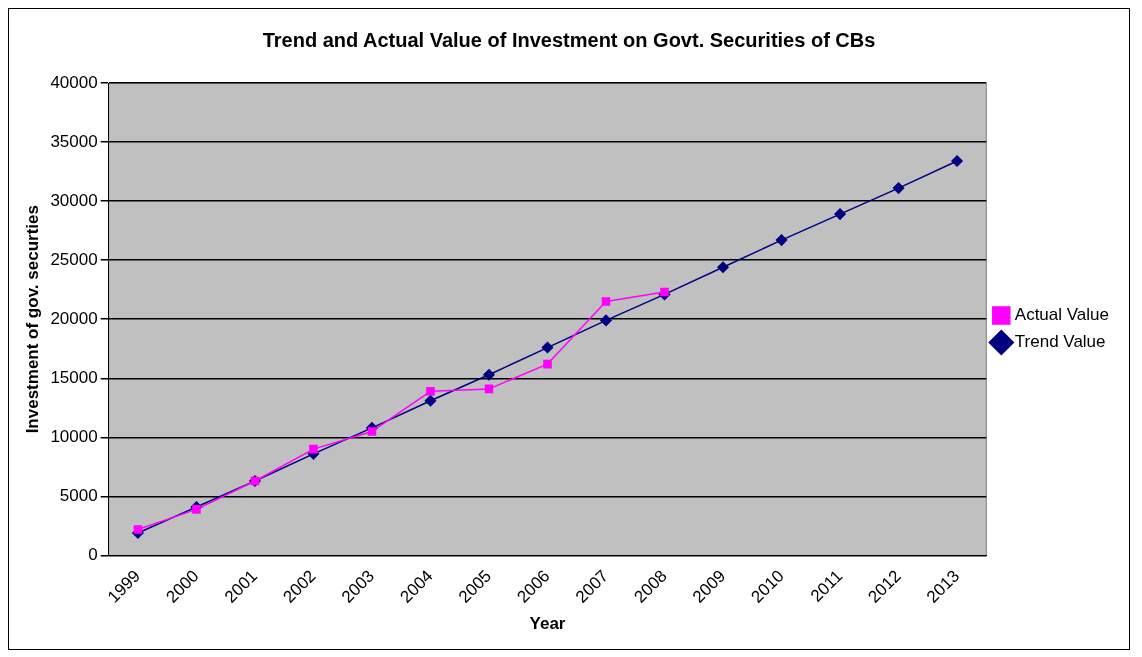  What do you see at coordinates (74, 141) in the screenshot?
I see `y-tick-label: 35000` at bounding box center [74, 141].